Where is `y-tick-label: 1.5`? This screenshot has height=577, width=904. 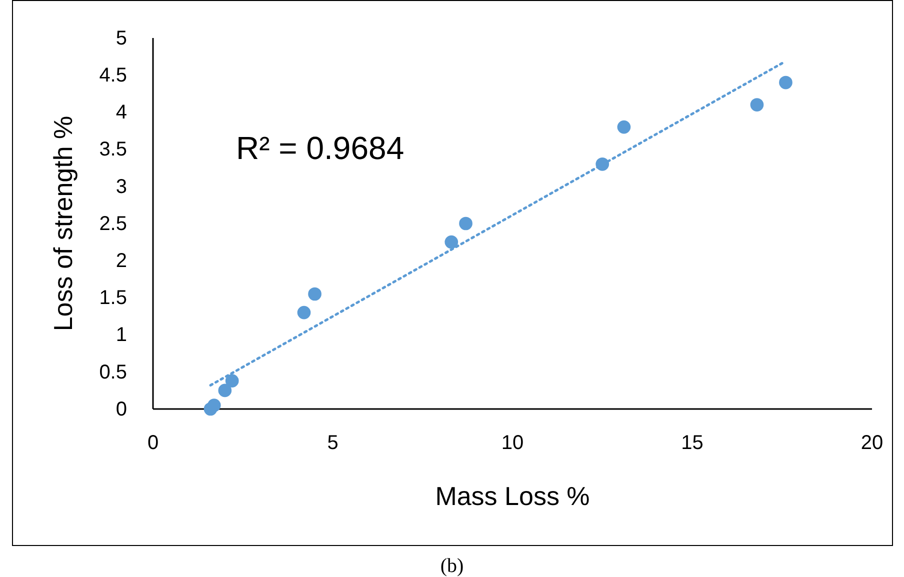
y-tick-label: 1.5 is located at coordinates (113, 298).